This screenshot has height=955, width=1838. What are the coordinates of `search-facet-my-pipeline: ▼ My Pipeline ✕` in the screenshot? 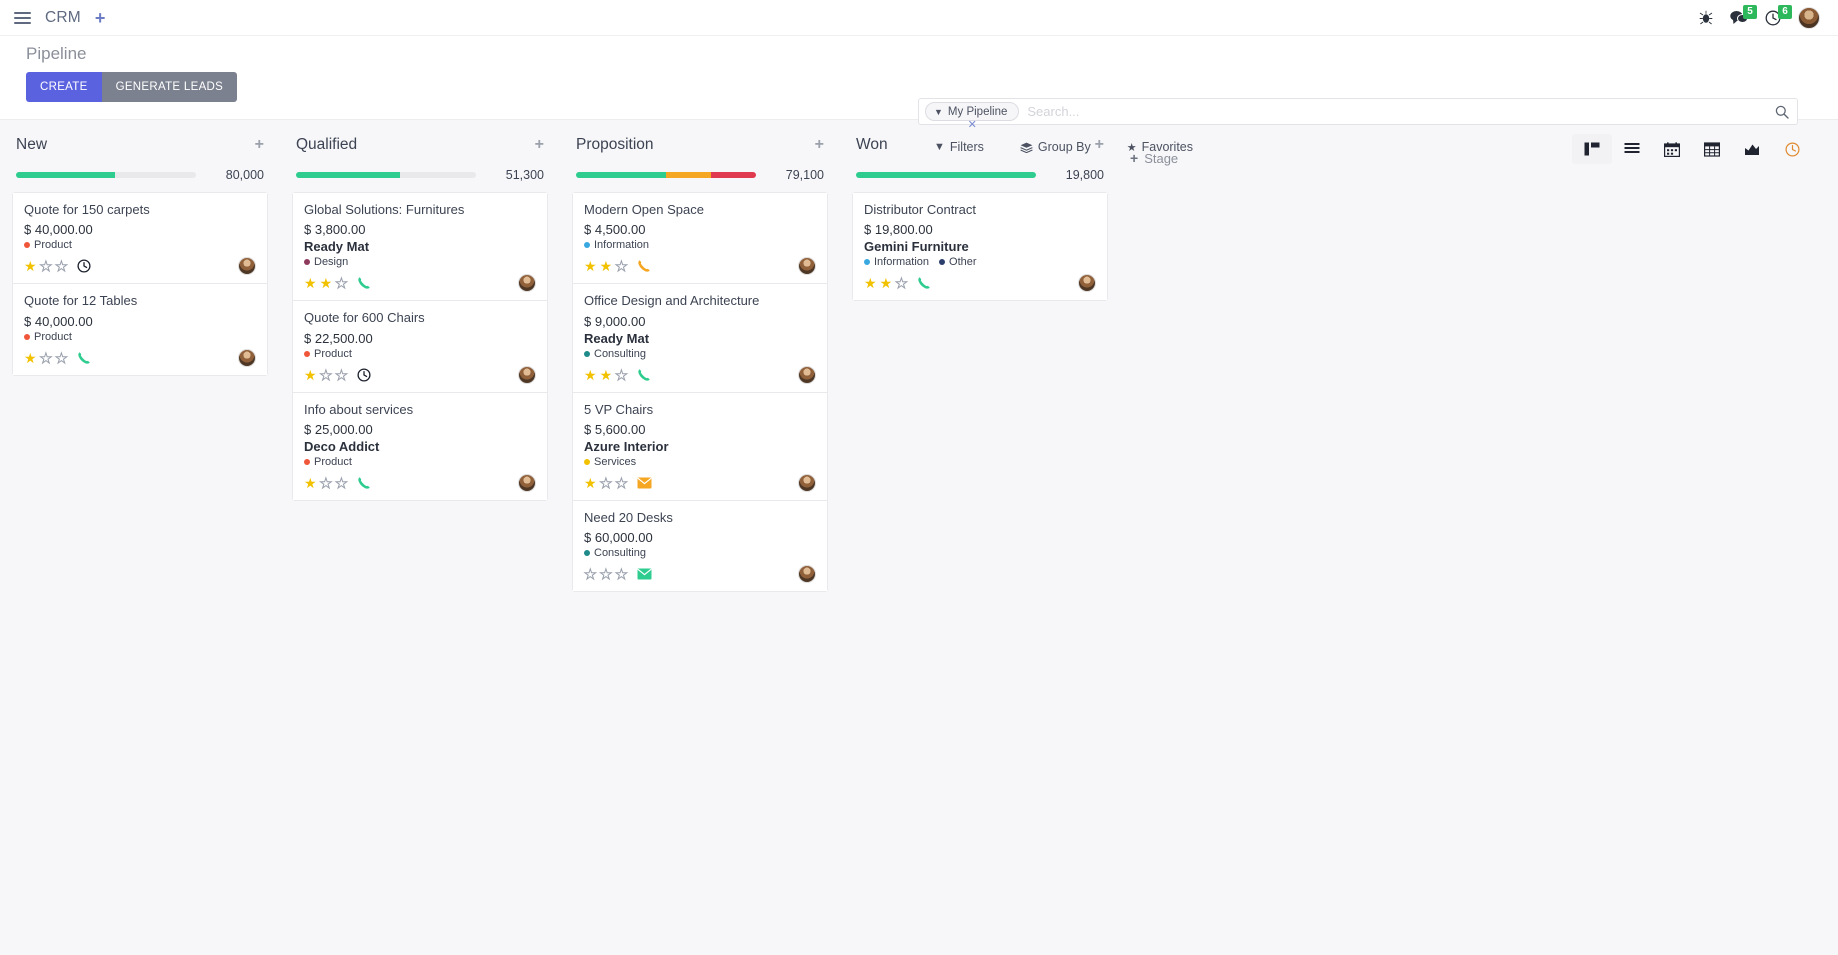 It's located at (972, 116).